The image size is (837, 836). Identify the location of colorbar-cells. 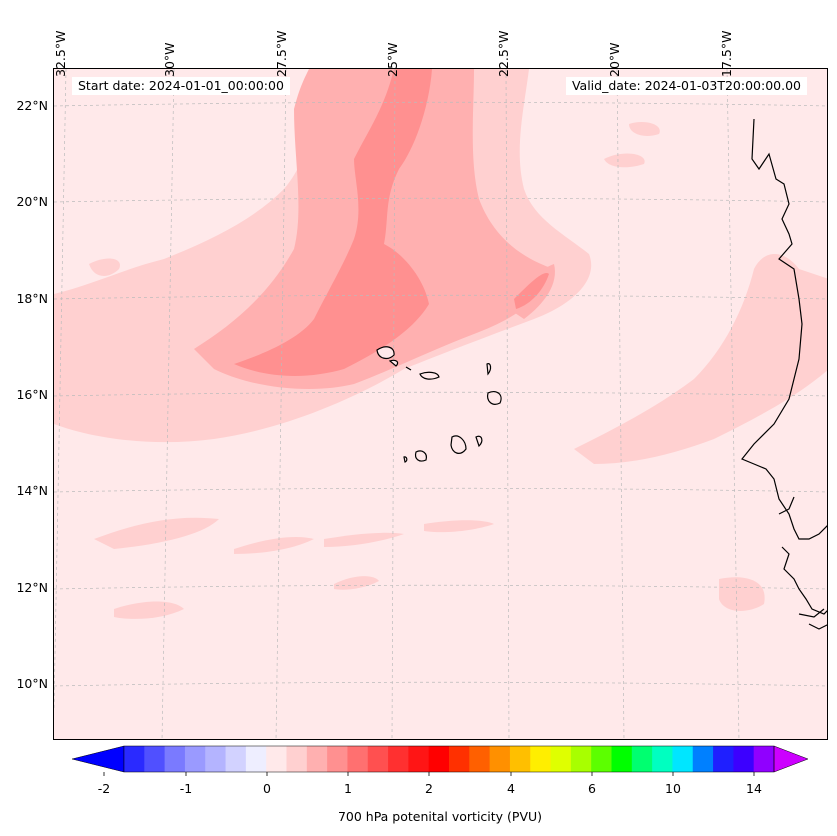
(440, 760).